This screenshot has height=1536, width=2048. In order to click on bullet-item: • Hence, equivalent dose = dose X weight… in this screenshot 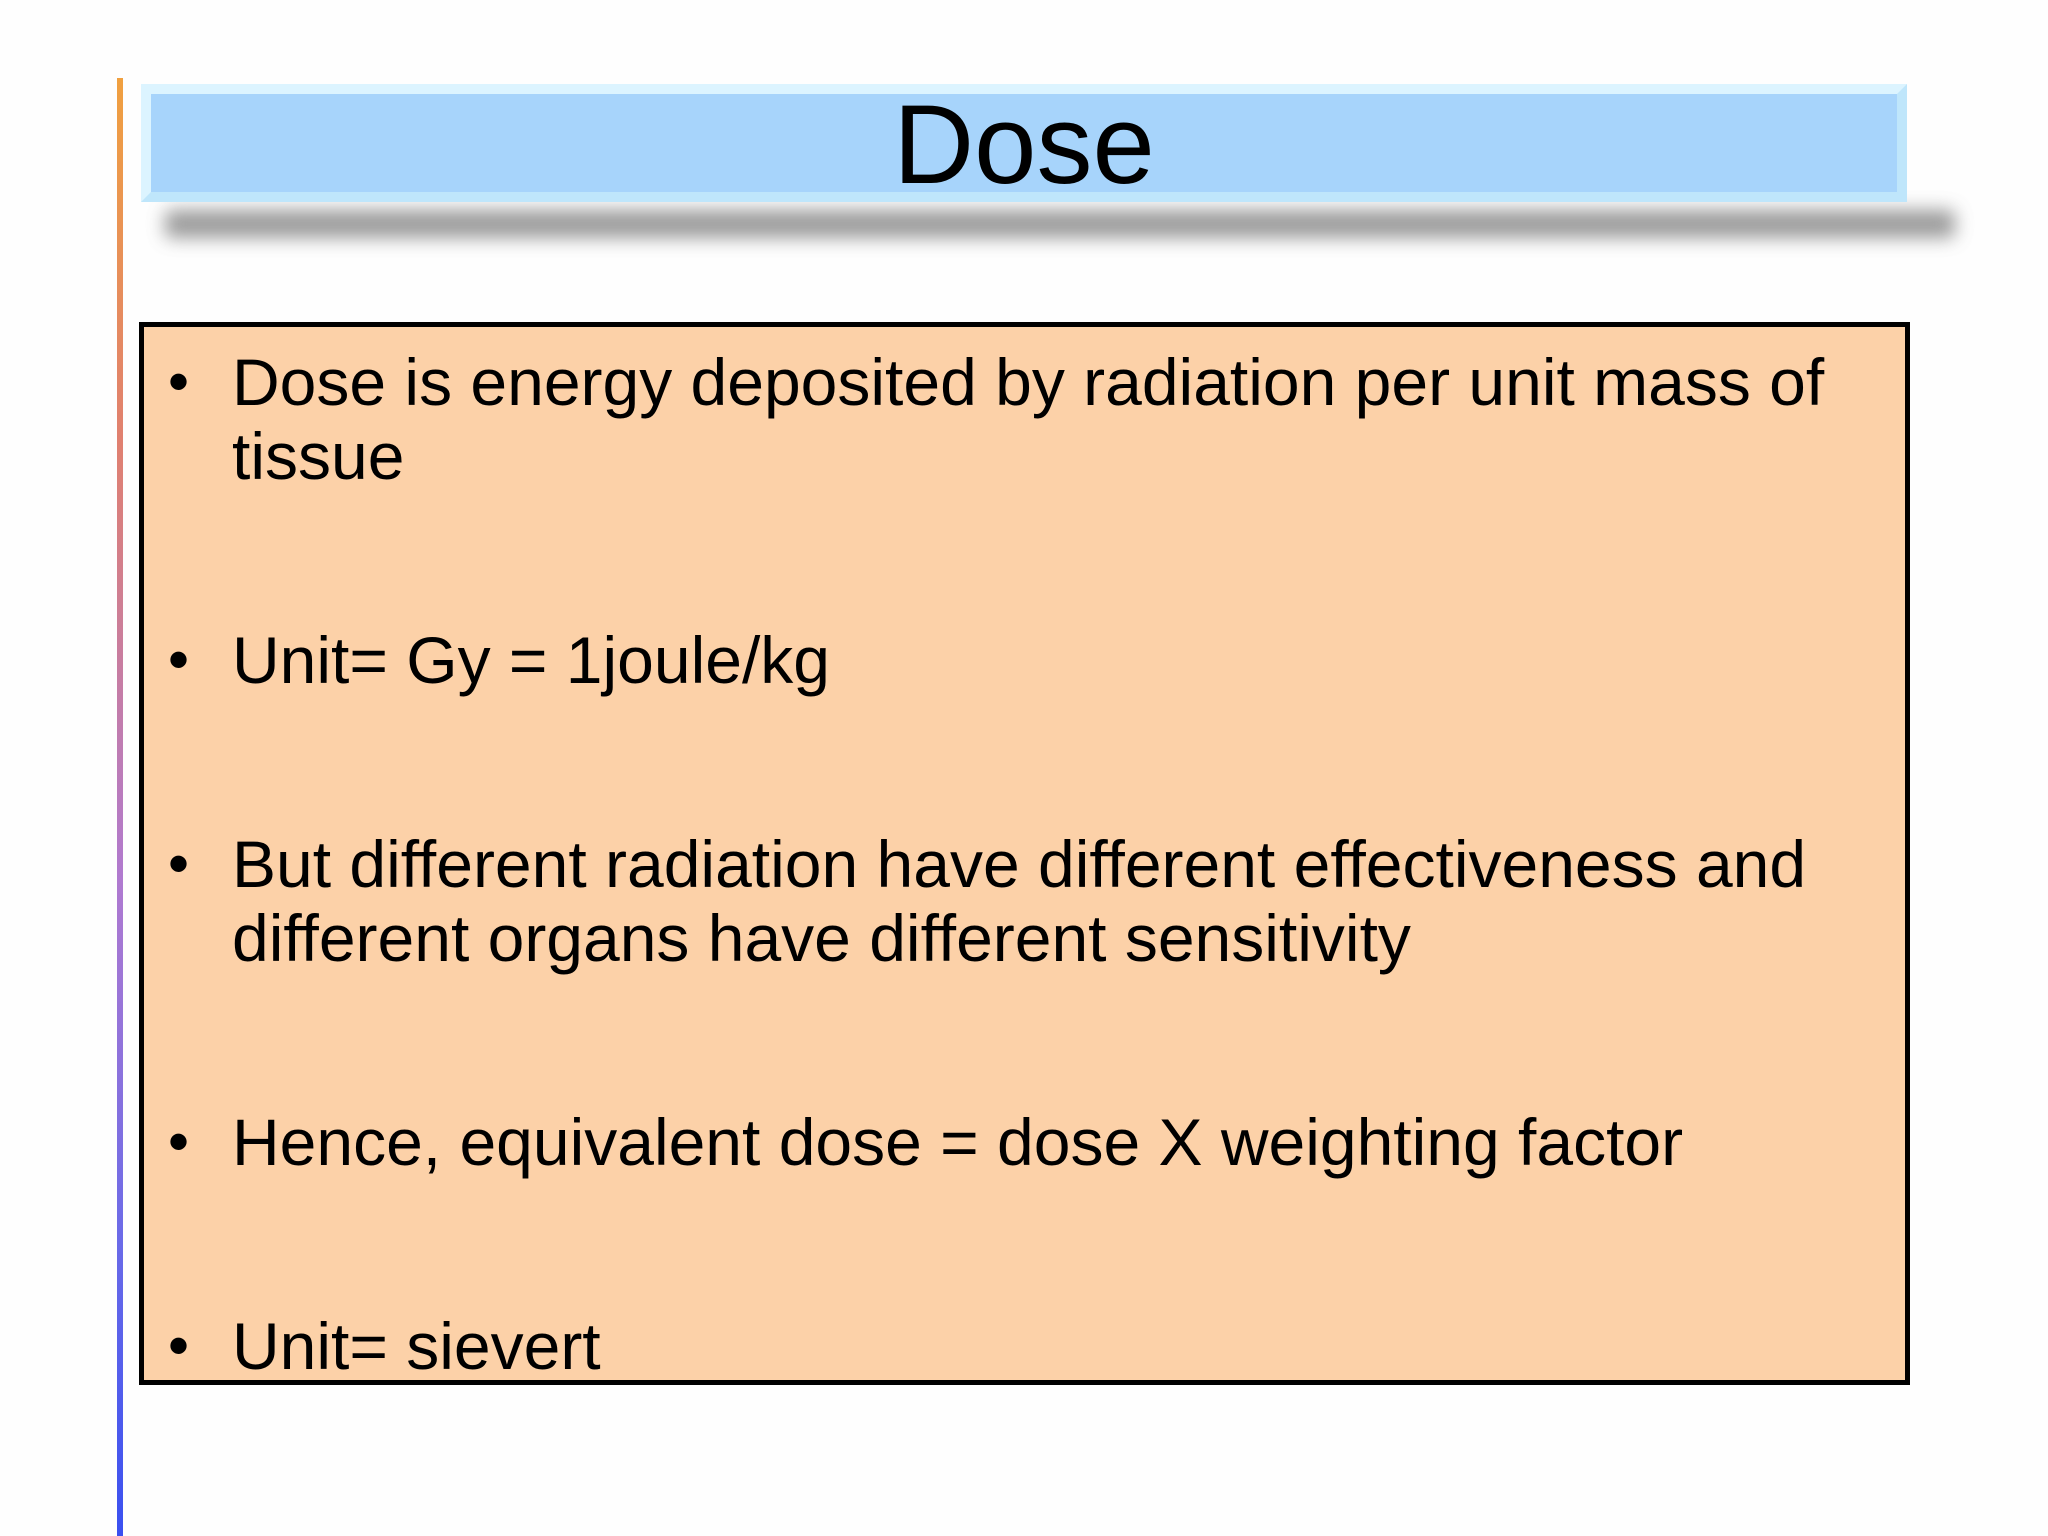, I will do `click(1016, 1142)`.